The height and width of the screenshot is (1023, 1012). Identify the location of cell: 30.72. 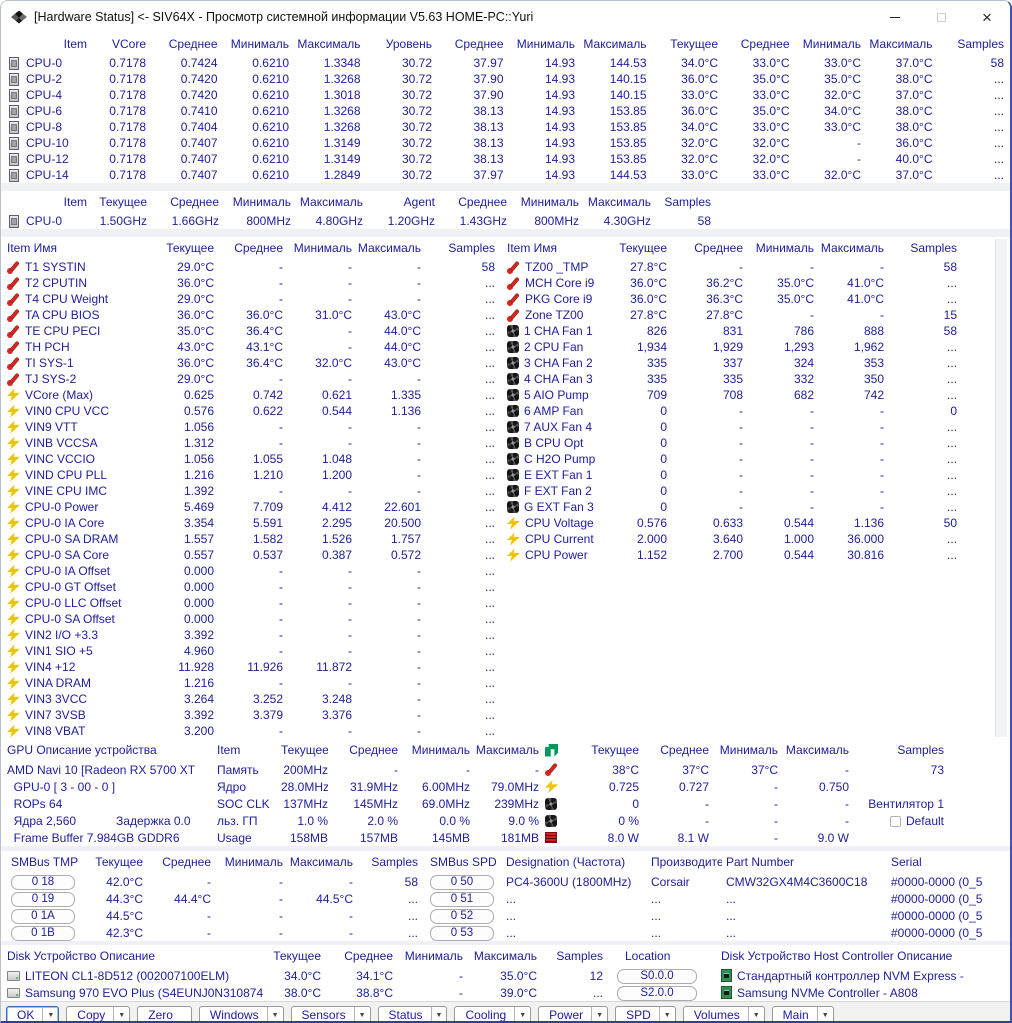
(416, 175).